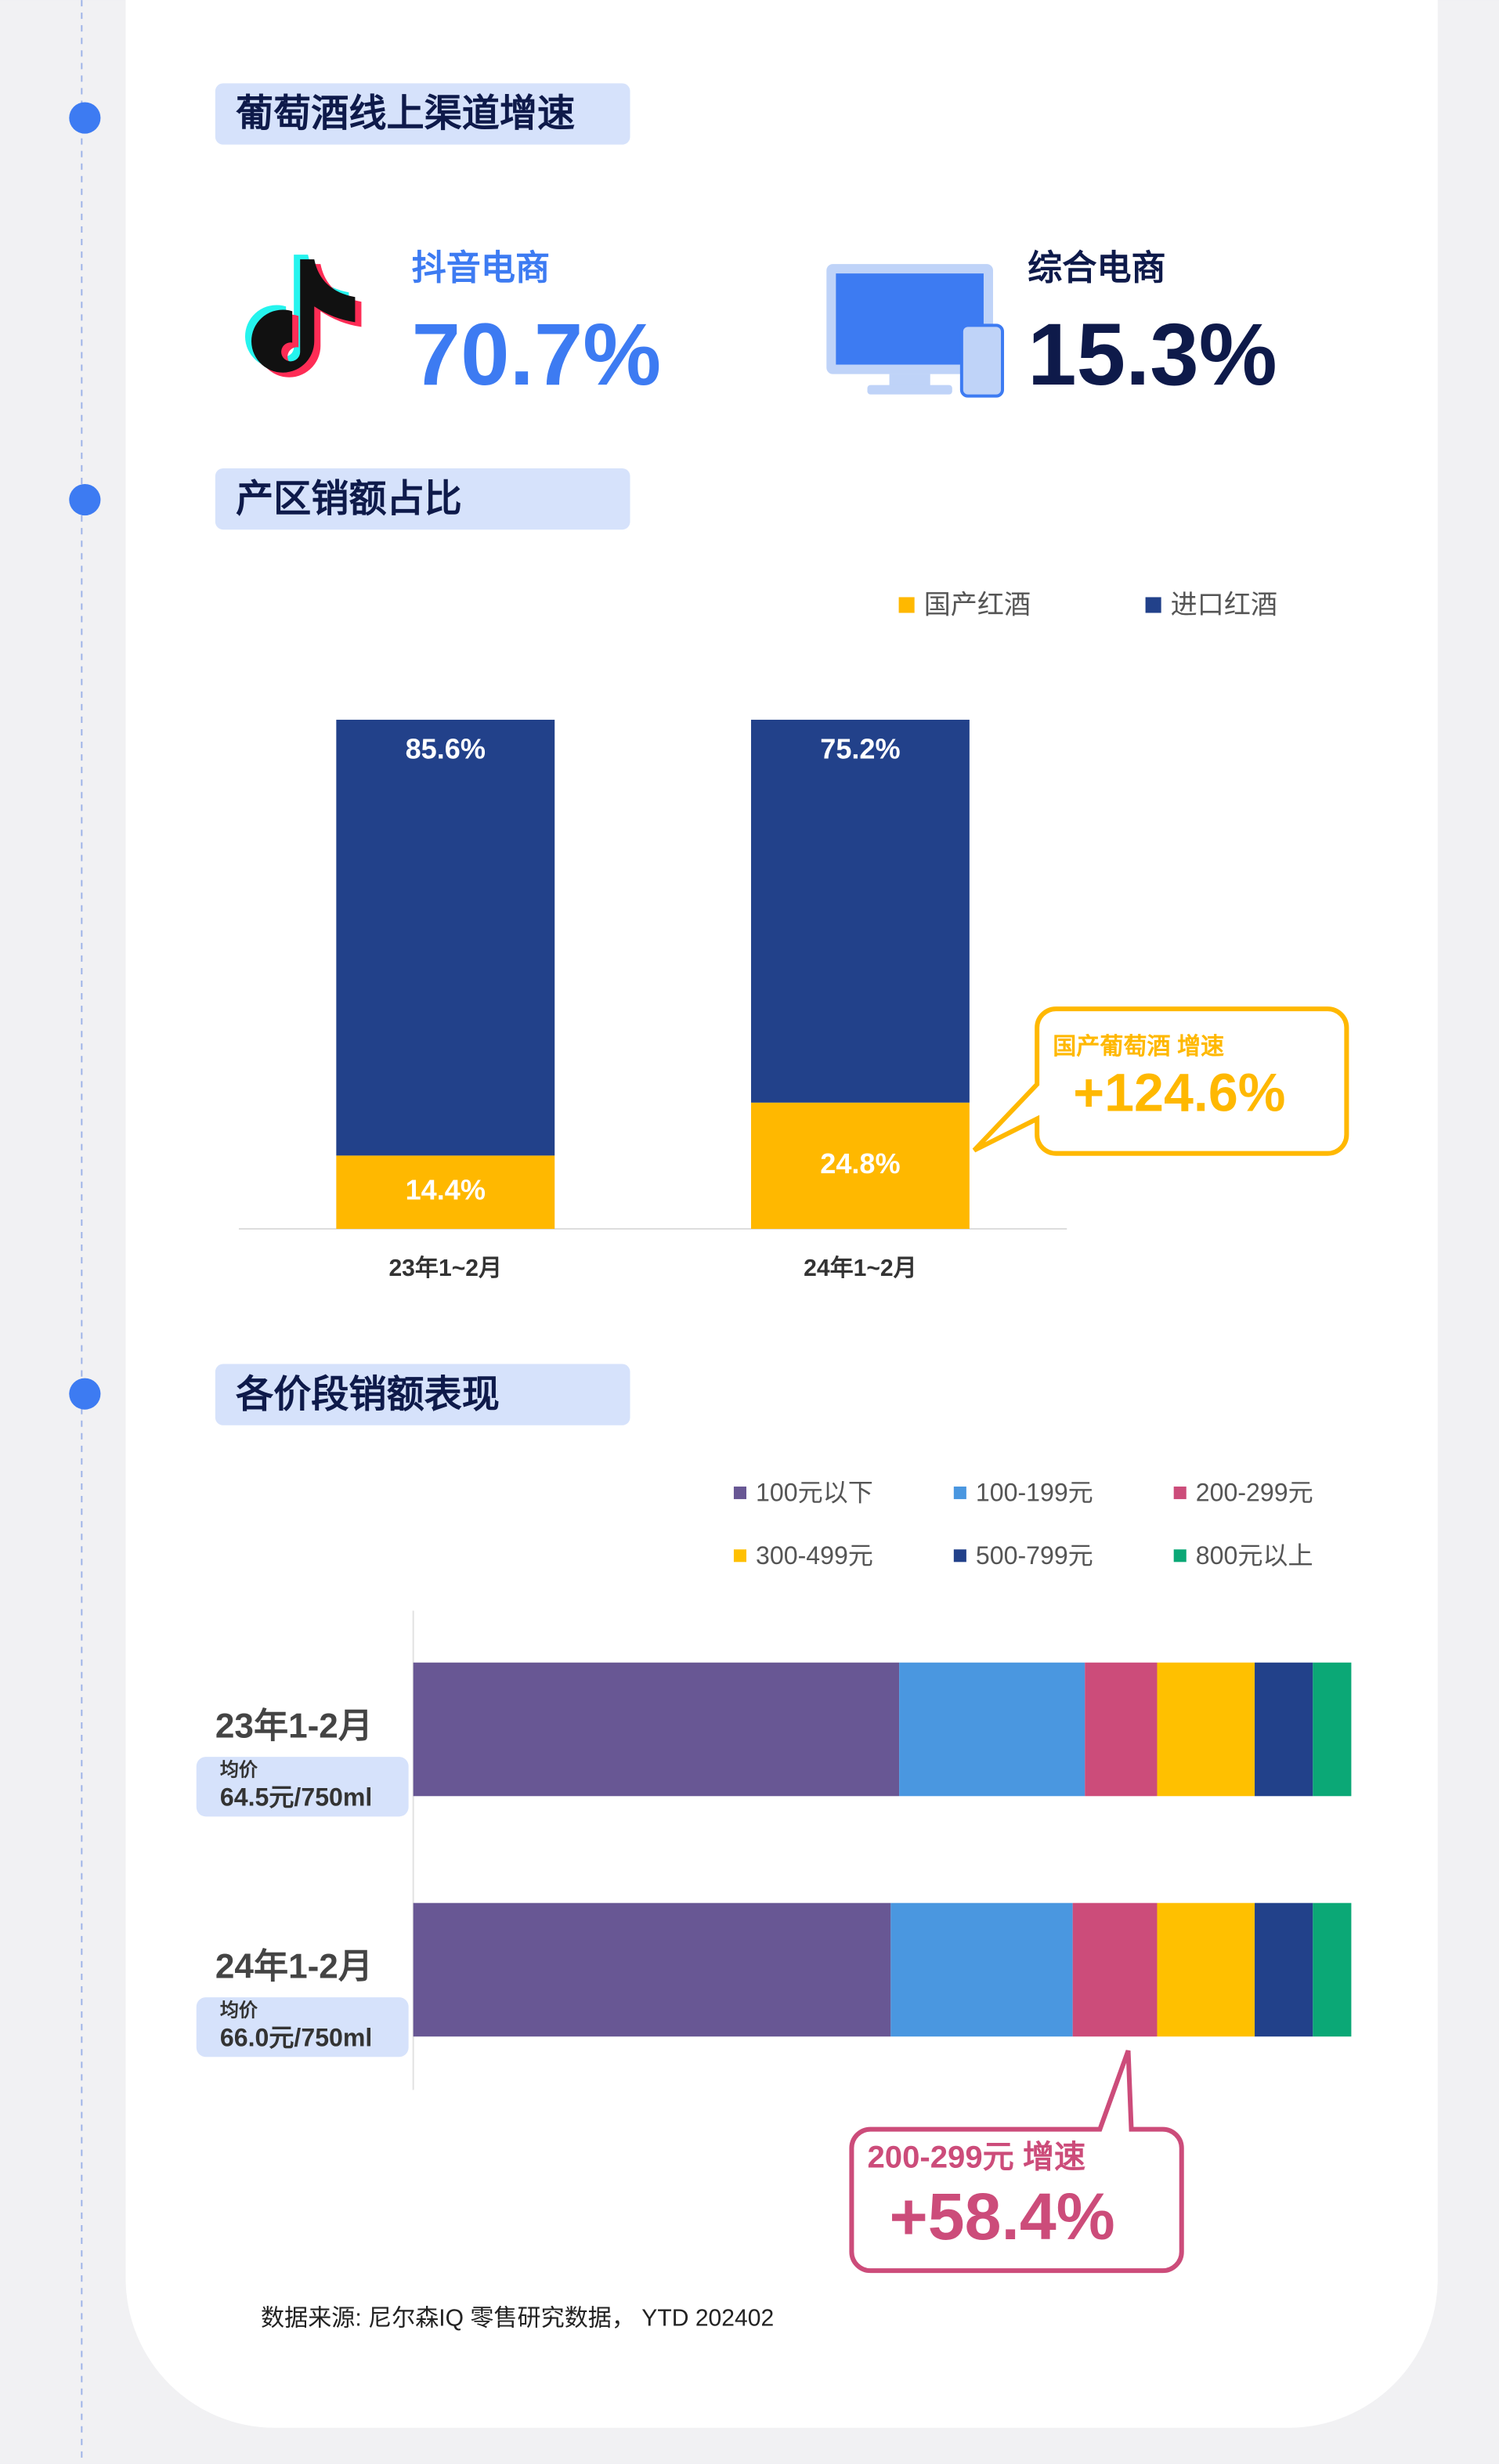  What do you see at coordinates (1034, 1555) in the screenshot?
I see `legend-label: 500-799元` at bounding box center [1034, 1555].